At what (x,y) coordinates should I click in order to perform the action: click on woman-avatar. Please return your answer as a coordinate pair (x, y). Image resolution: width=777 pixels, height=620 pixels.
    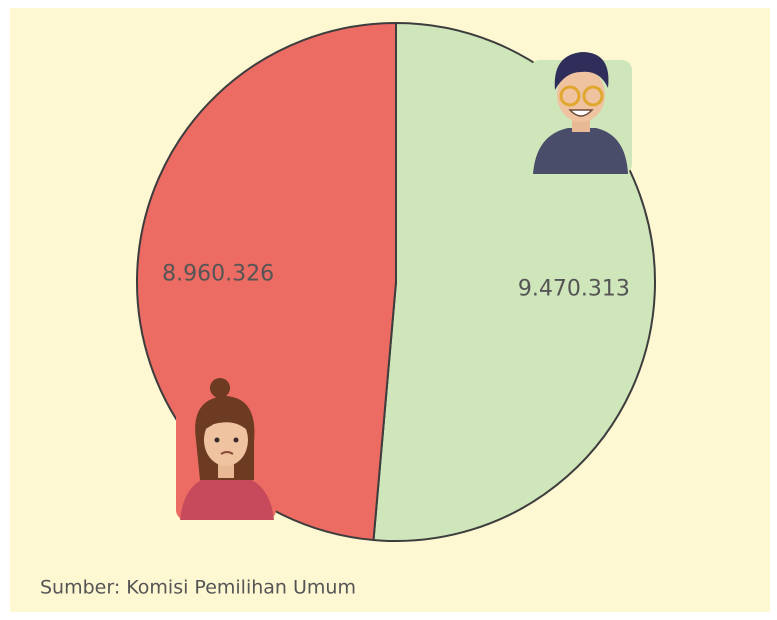
    Looking at the image, I should click on (226, 449).